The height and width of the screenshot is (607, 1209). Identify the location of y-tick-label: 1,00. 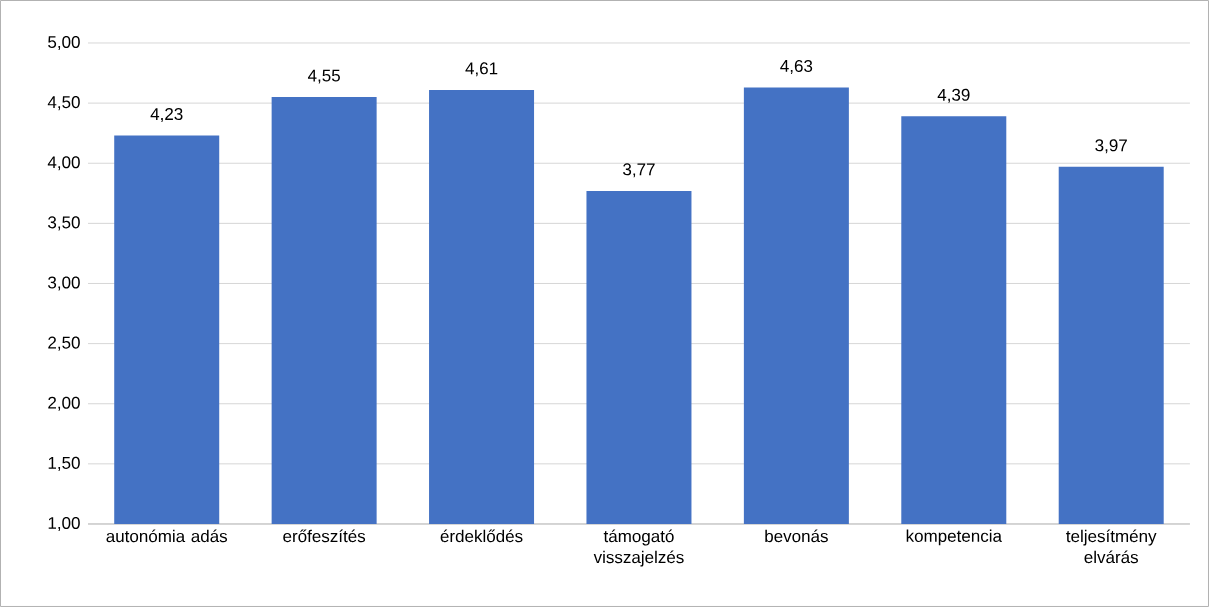
(64, 523).